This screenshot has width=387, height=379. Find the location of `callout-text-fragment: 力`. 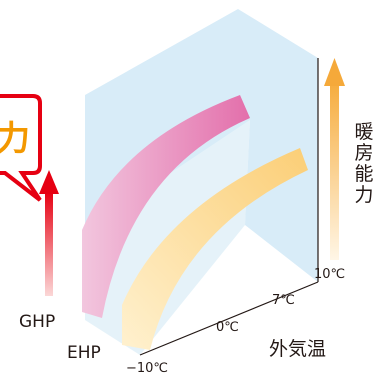

callout-text-fragment: 力 is located at coordinates (15, 139).